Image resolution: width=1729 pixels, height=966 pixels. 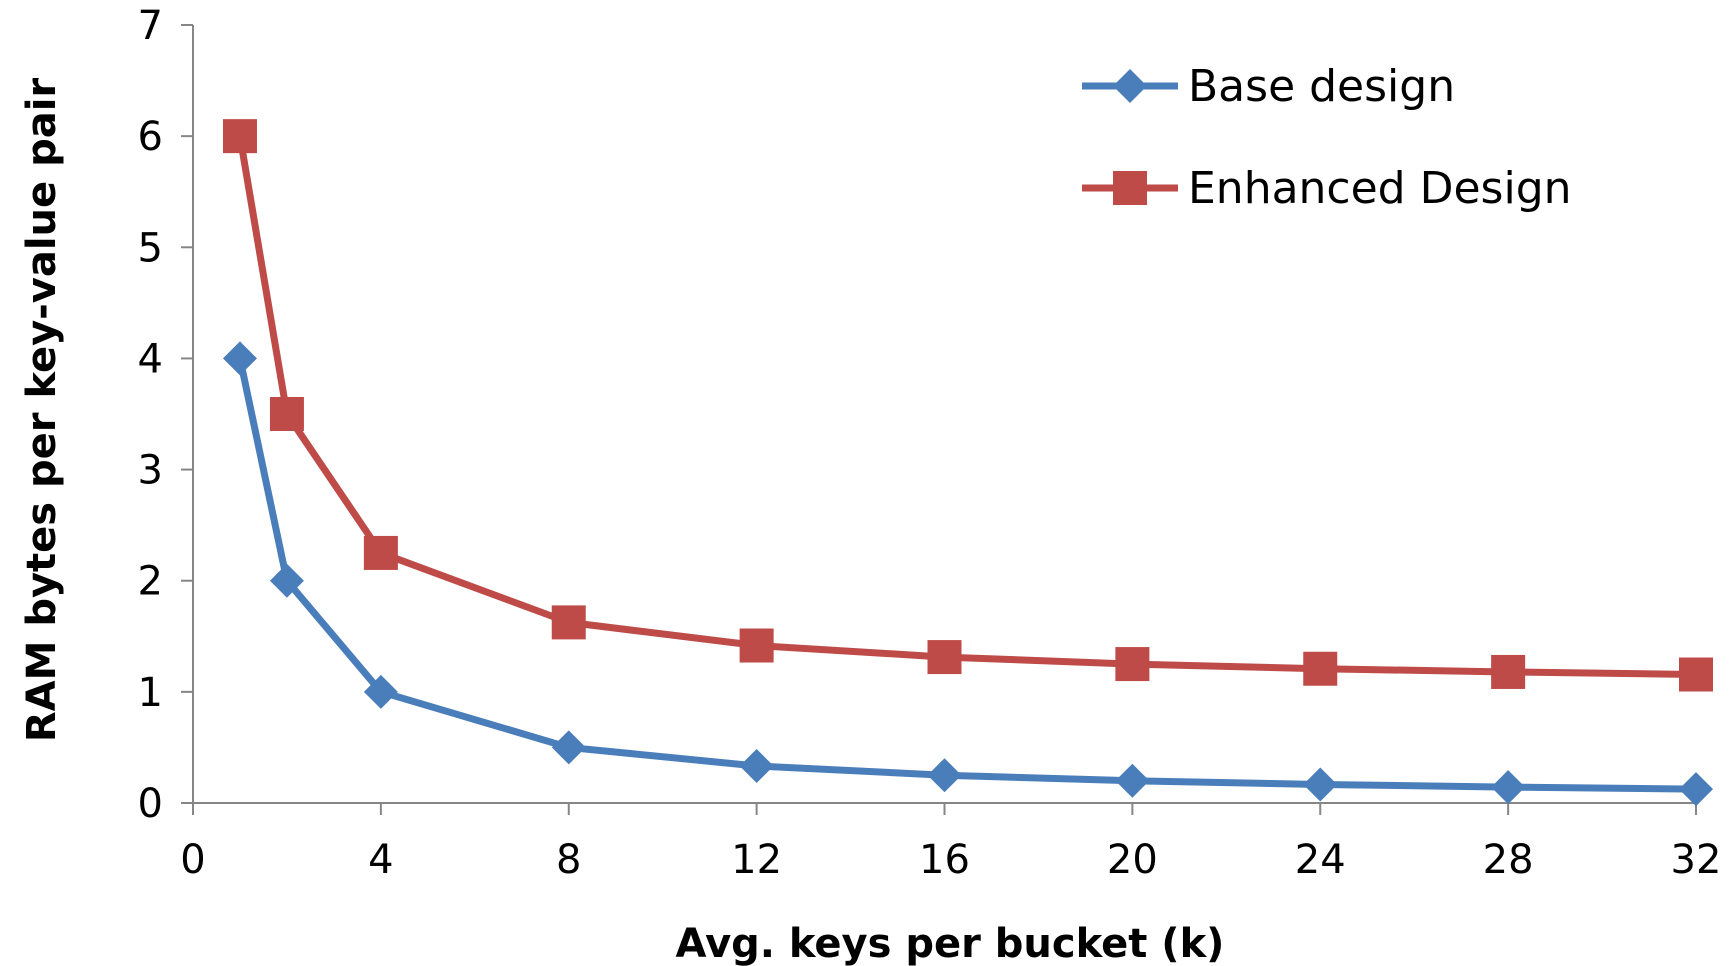 What do you see at coordinates (1508, 860) in the screenshot?
I see `x-tick-label: 28` at bounding box center [1508, 860].